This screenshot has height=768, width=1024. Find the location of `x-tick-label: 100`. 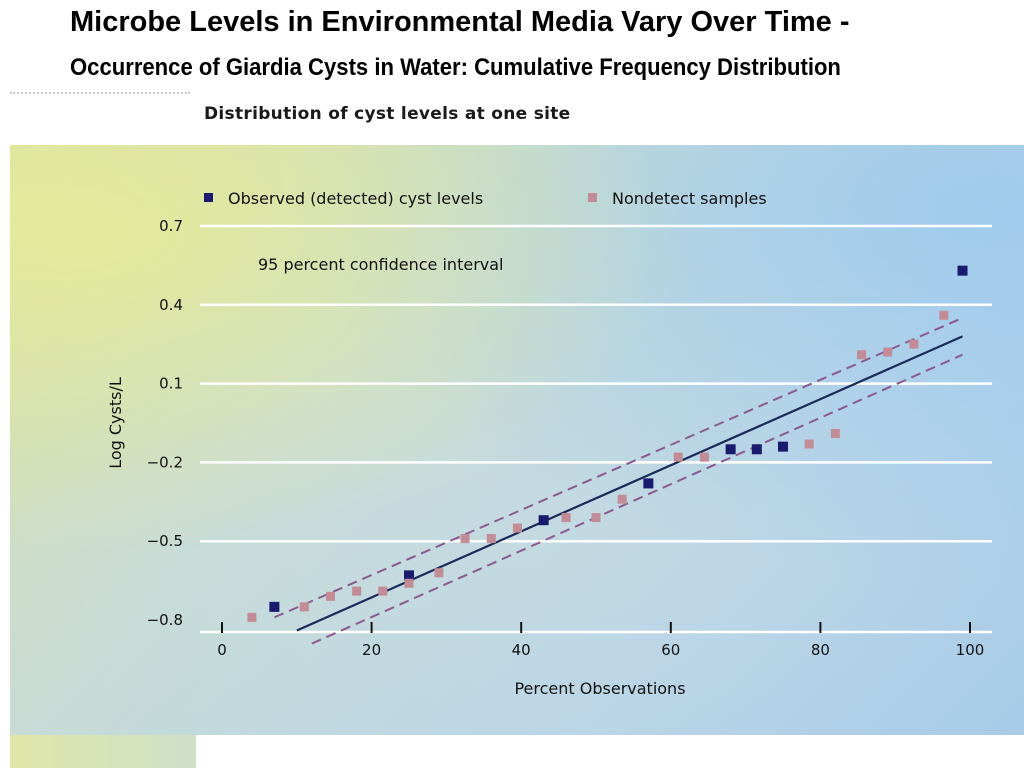

x-tick-label: 100 is located at coordinates (970, 650).